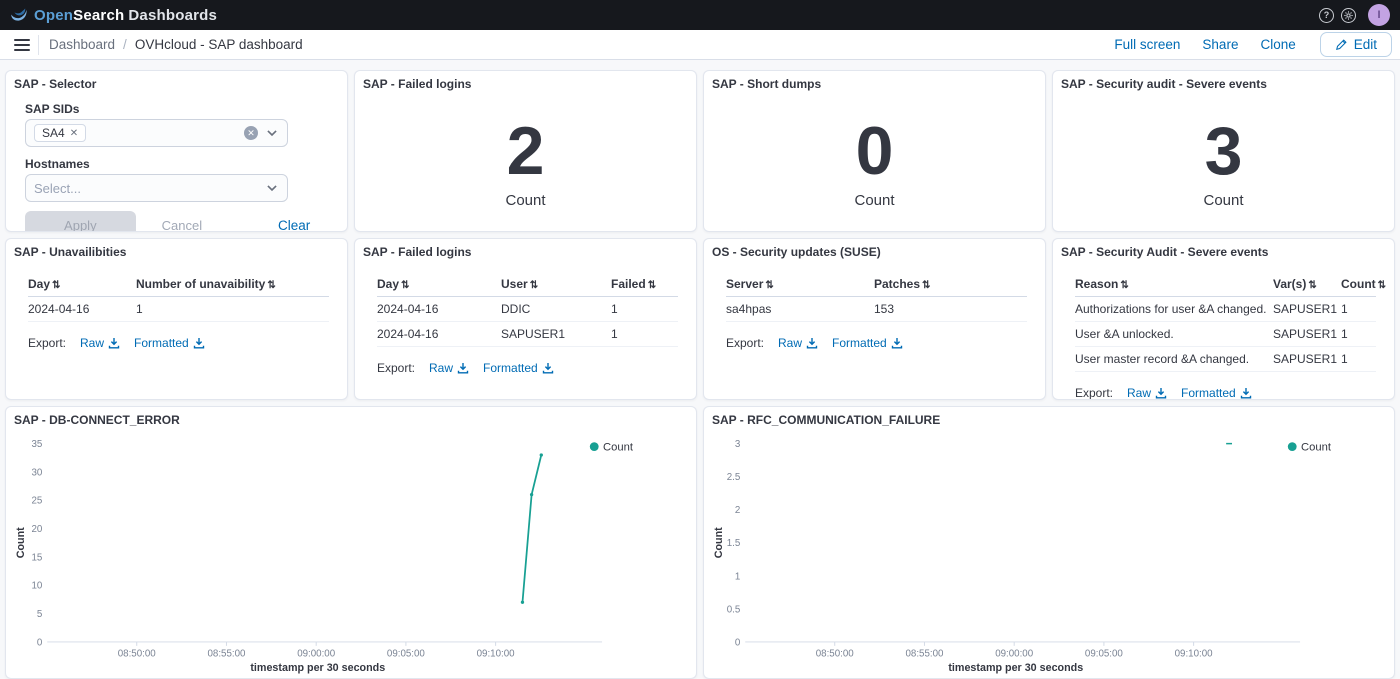  What do you see at coordinates (80, 221) in the screenshot?
I see `apply-changes-button: Apply changes` at bounding box center [80, 221].